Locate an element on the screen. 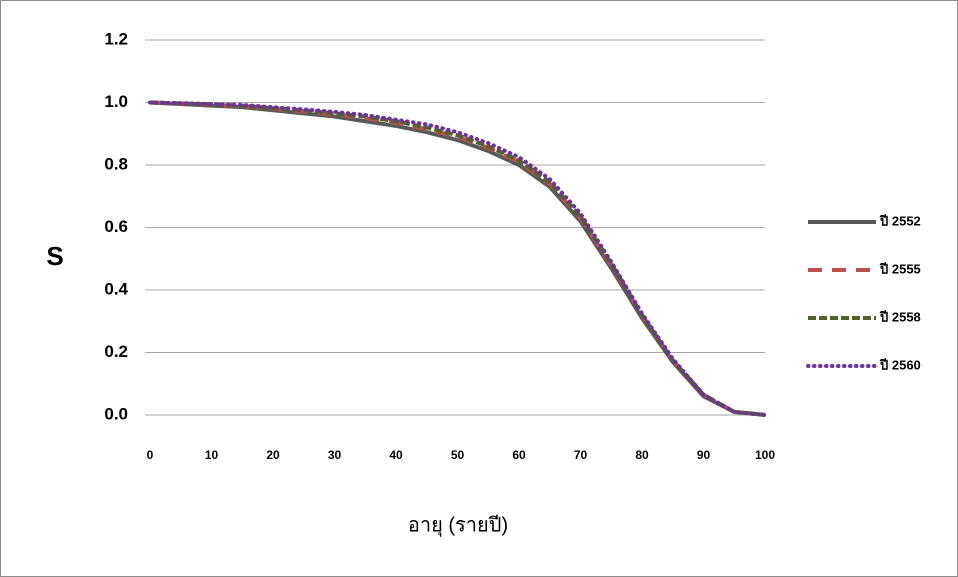 Image resolution: width=958 pixels, height=577 pixels. x-tick-label: 20 is located at coordinates (273, 455).